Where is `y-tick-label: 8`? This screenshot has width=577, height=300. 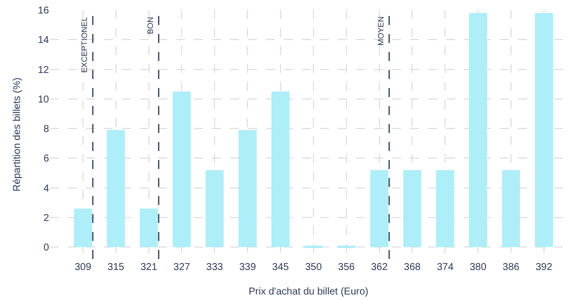 y-tick-label: 8 is located at coordinates (46, 130).